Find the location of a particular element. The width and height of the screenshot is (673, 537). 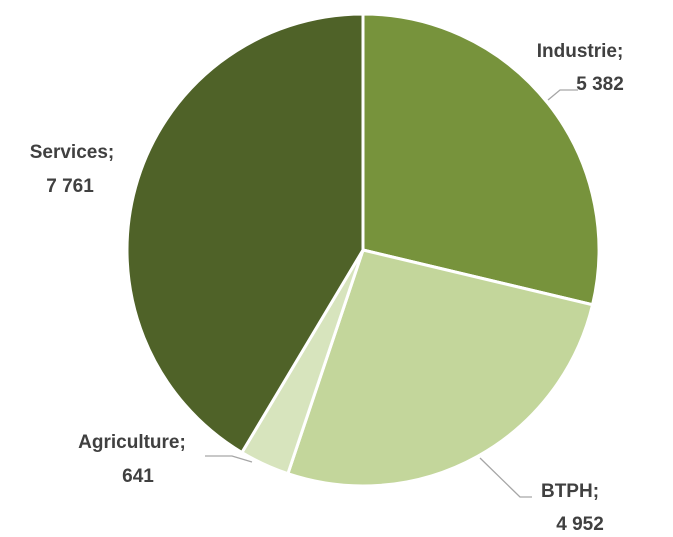

category-name: BTPH is located at coordinates (567, 491).